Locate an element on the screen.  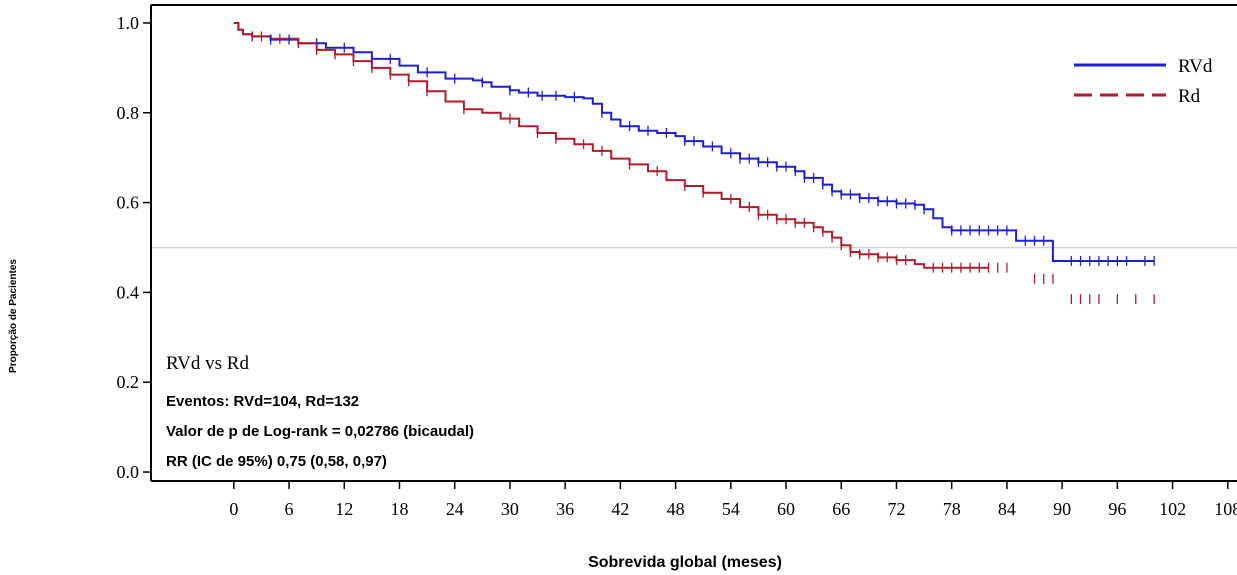
x-tick-label: 48 is located at coordinates (676, 509).